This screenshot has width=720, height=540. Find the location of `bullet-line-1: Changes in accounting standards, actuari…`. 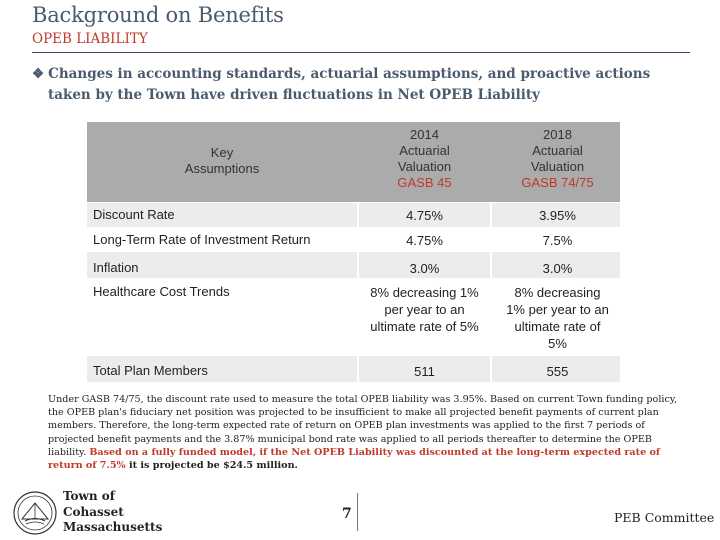

bullet-line-1: Changes in accounting standards, actuari… is located at coordinates (349, 74).